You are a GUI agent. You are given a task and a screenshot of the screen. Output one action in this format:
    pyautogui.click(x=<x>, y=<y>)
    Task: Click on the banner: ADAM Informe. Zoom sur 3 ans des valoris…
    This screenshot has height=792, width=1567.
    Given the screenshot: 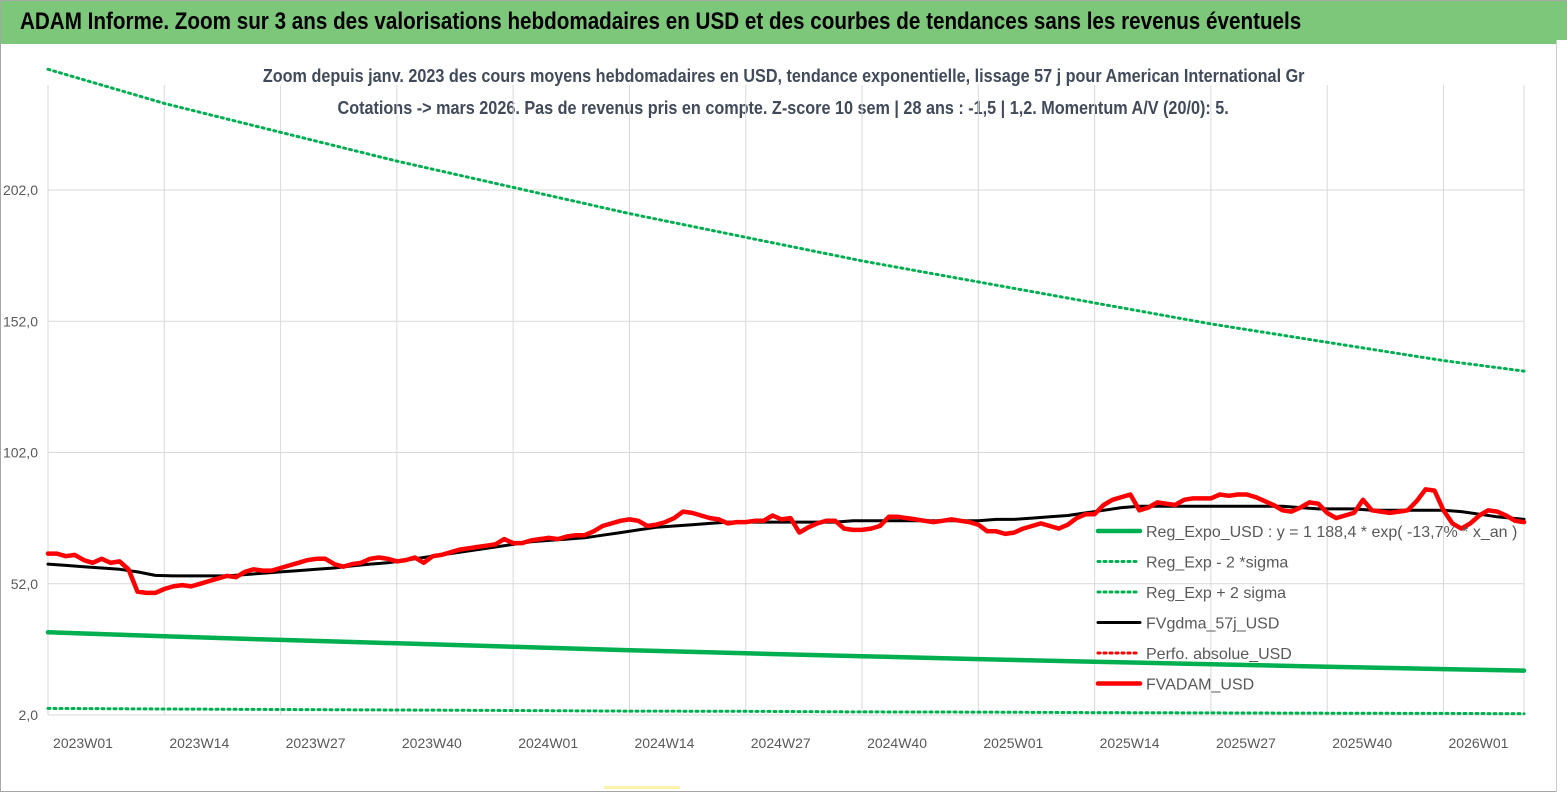 What is the action you would take?
    pyautogui.click(x=783, y=22)
    